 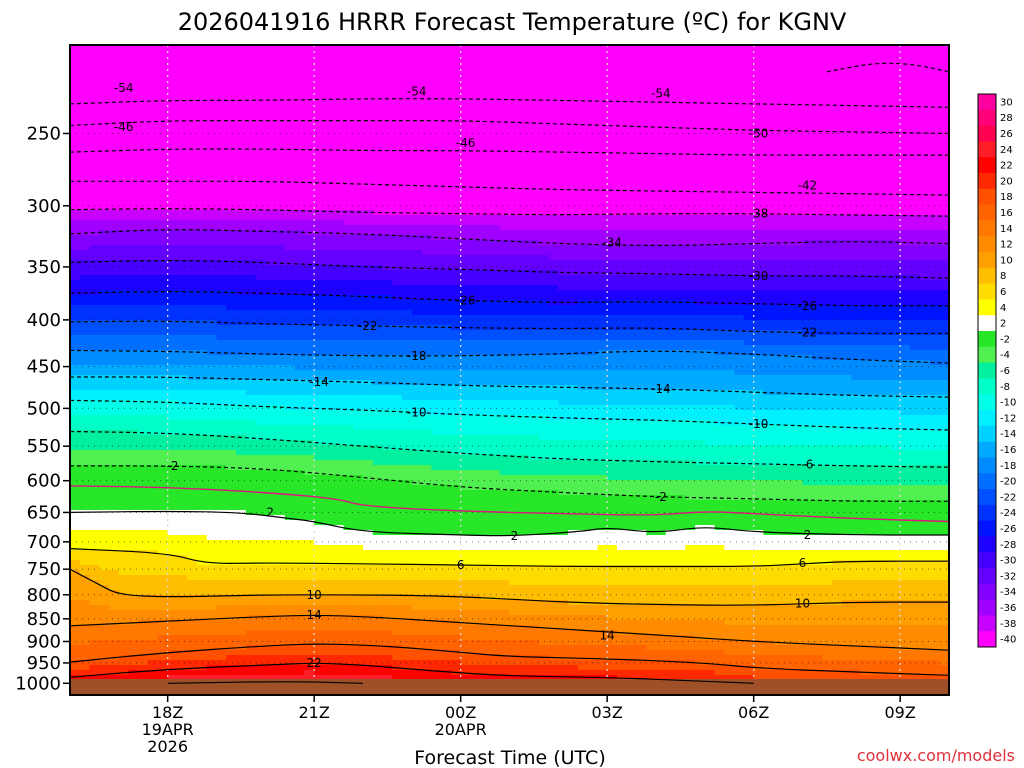 I want to click on colorbar-label: 10, so click(x=1006, y=260).